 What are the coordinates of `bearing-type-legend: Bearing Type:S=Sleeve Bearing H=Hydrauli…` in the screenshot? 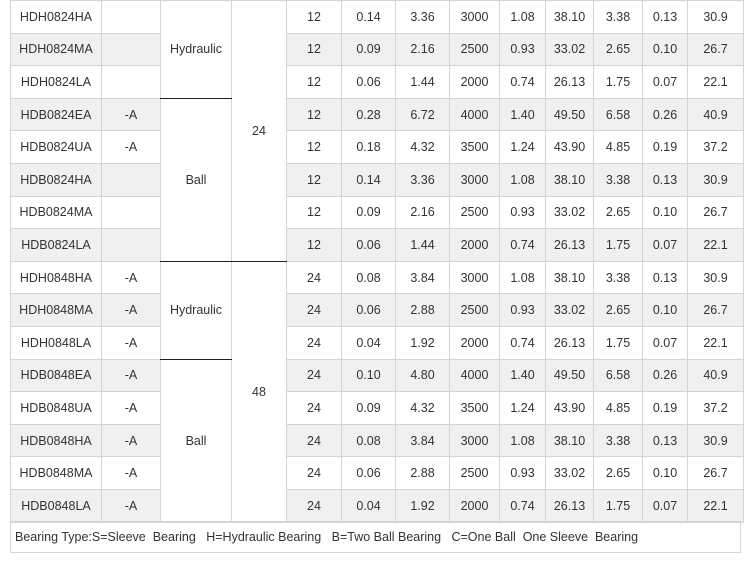 It's located at (375, 537).